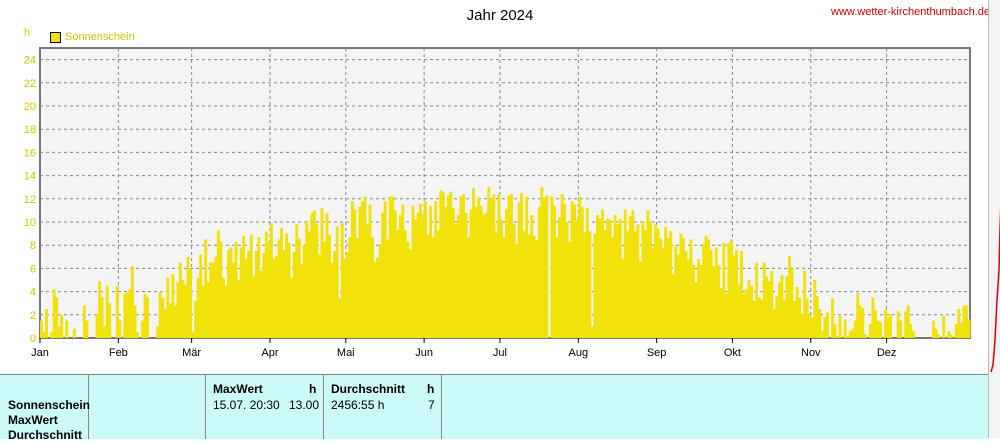 The width and height of the screenshot is (1000, 443). Describe the element at coordinates (30, 61) in the screenshot. I see `y-tick-label: 24` at that location.